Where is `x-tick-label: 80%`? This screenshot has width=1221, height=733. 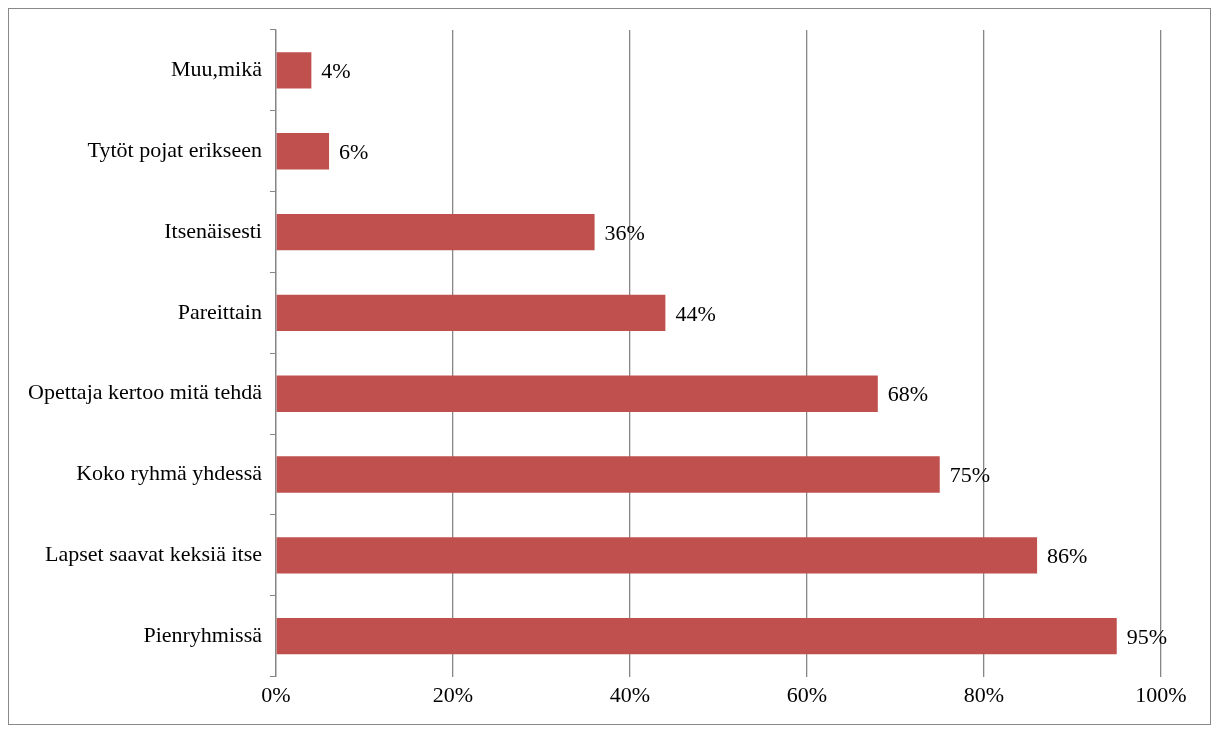
x-tick-label: 80% is located at coordinates (984, 694).